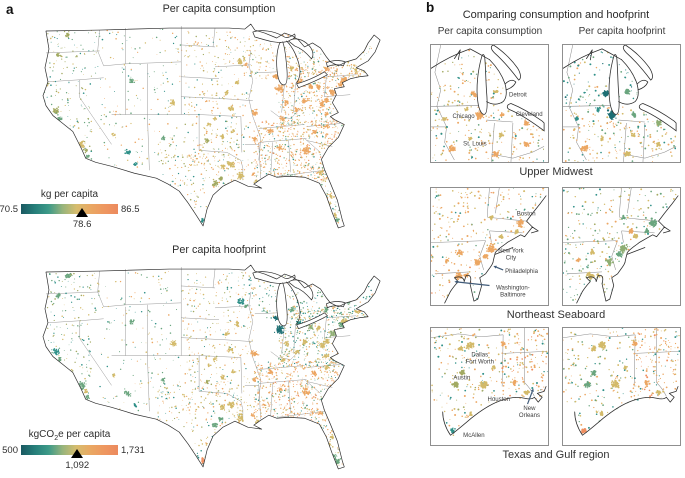 Image resolution: width=685 pixels, height=478 pixels. Describe the element at coordinates (622, 31) in the screenshot. I see `column-header-hoofprint: Per capita hoofprint` at that location.